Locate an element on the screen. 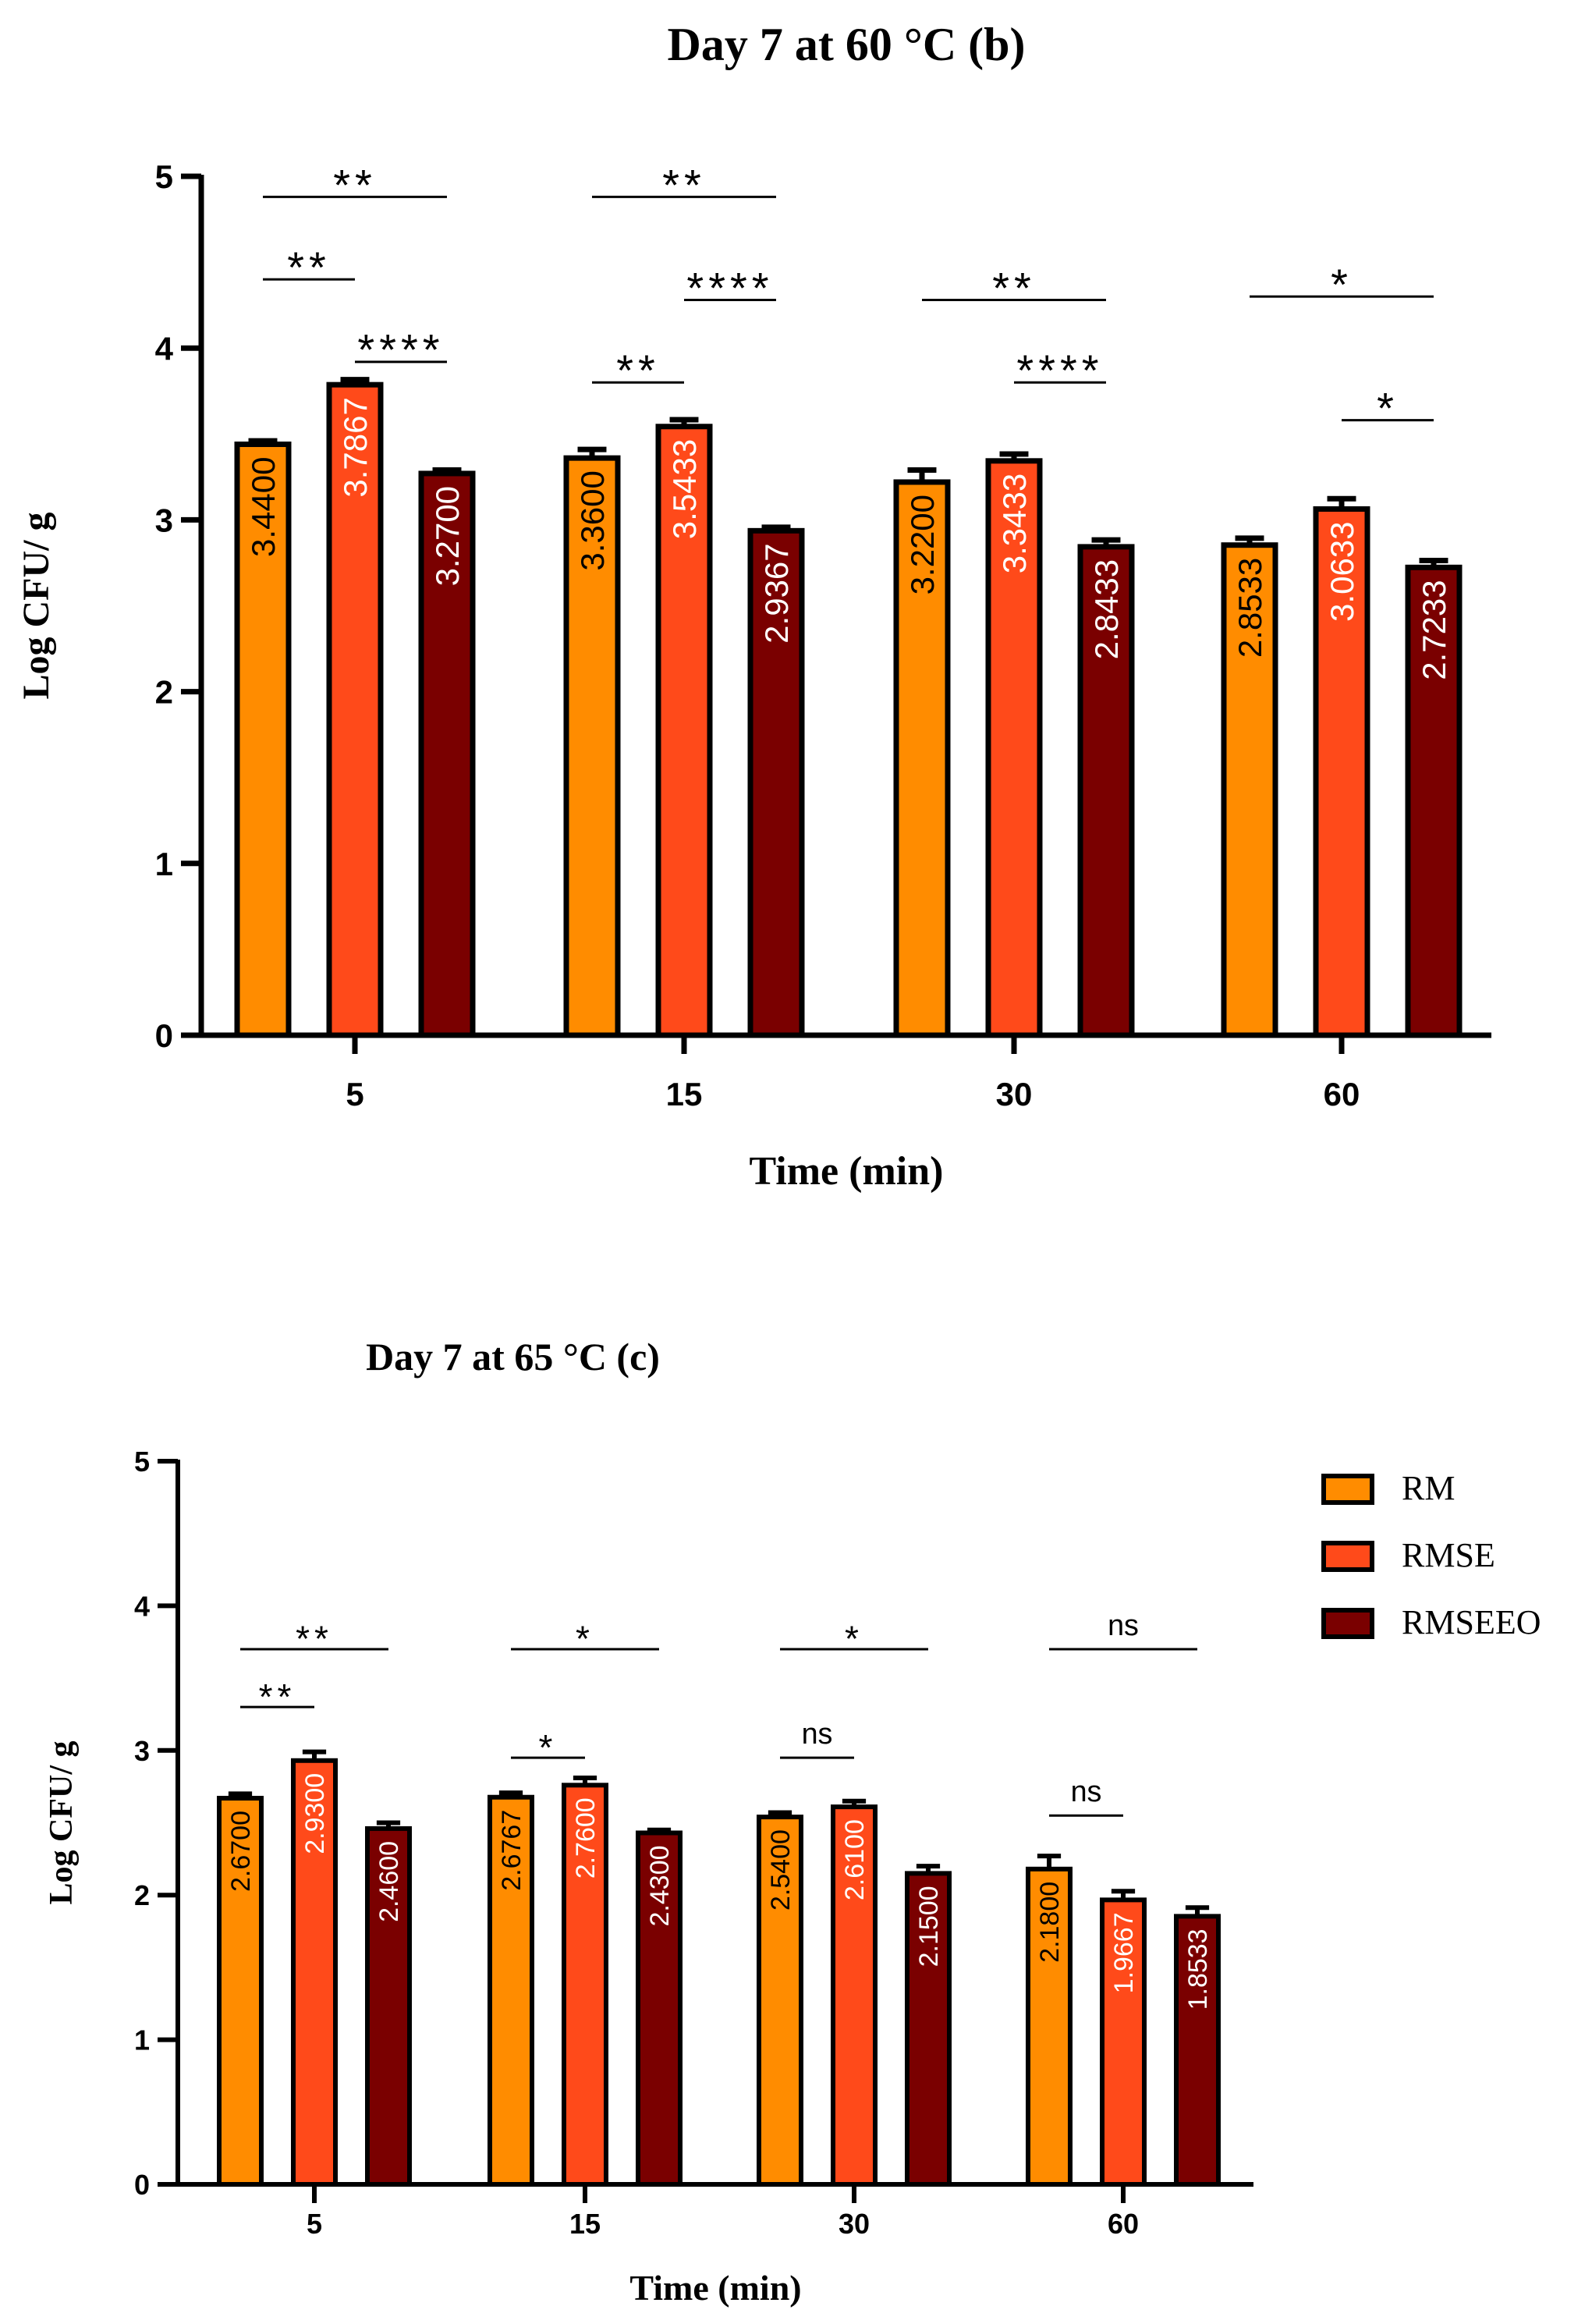 The width and height of the screenshot is (1592, 2324). chart-title: Day 7 at 60 °C (b) is located at coordinates (847, 44).